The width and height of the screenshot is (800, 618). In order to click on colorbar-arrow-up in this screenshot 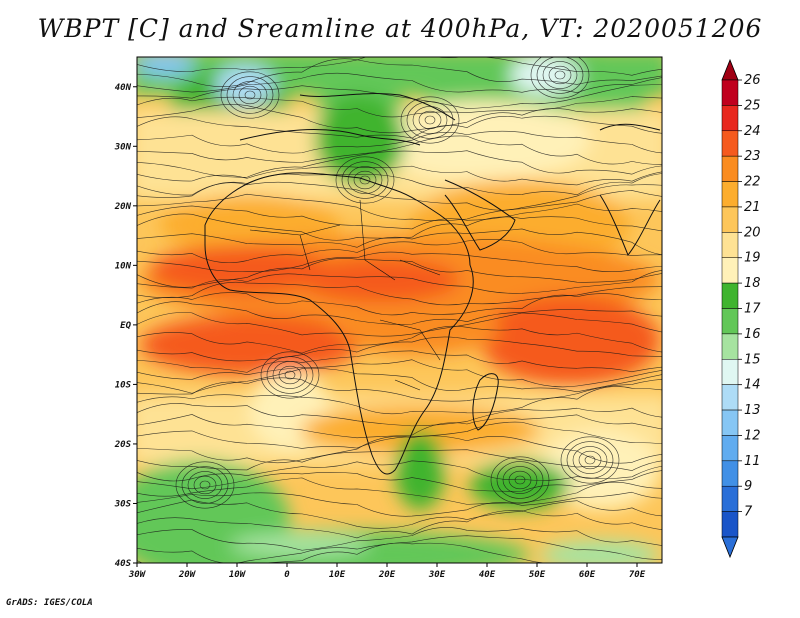, I will do `click(730, 69)`.